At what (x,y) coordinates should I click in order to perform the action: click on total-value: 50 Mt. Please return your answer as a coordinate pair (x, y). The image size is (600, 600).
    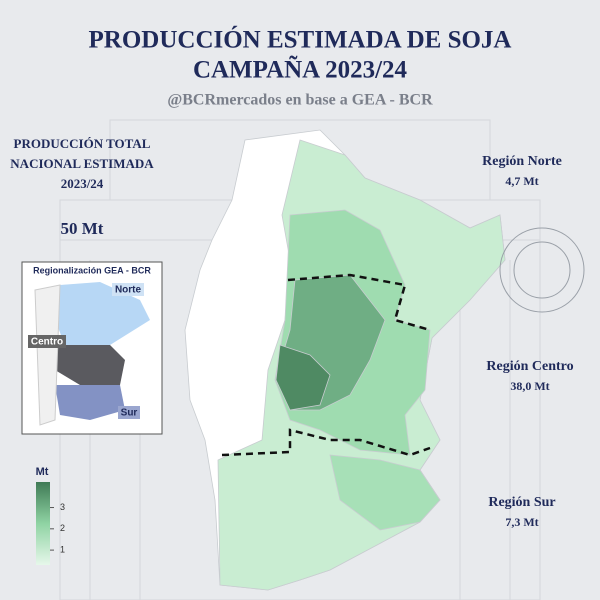
    Looking at the image, I should click on (82, 228).